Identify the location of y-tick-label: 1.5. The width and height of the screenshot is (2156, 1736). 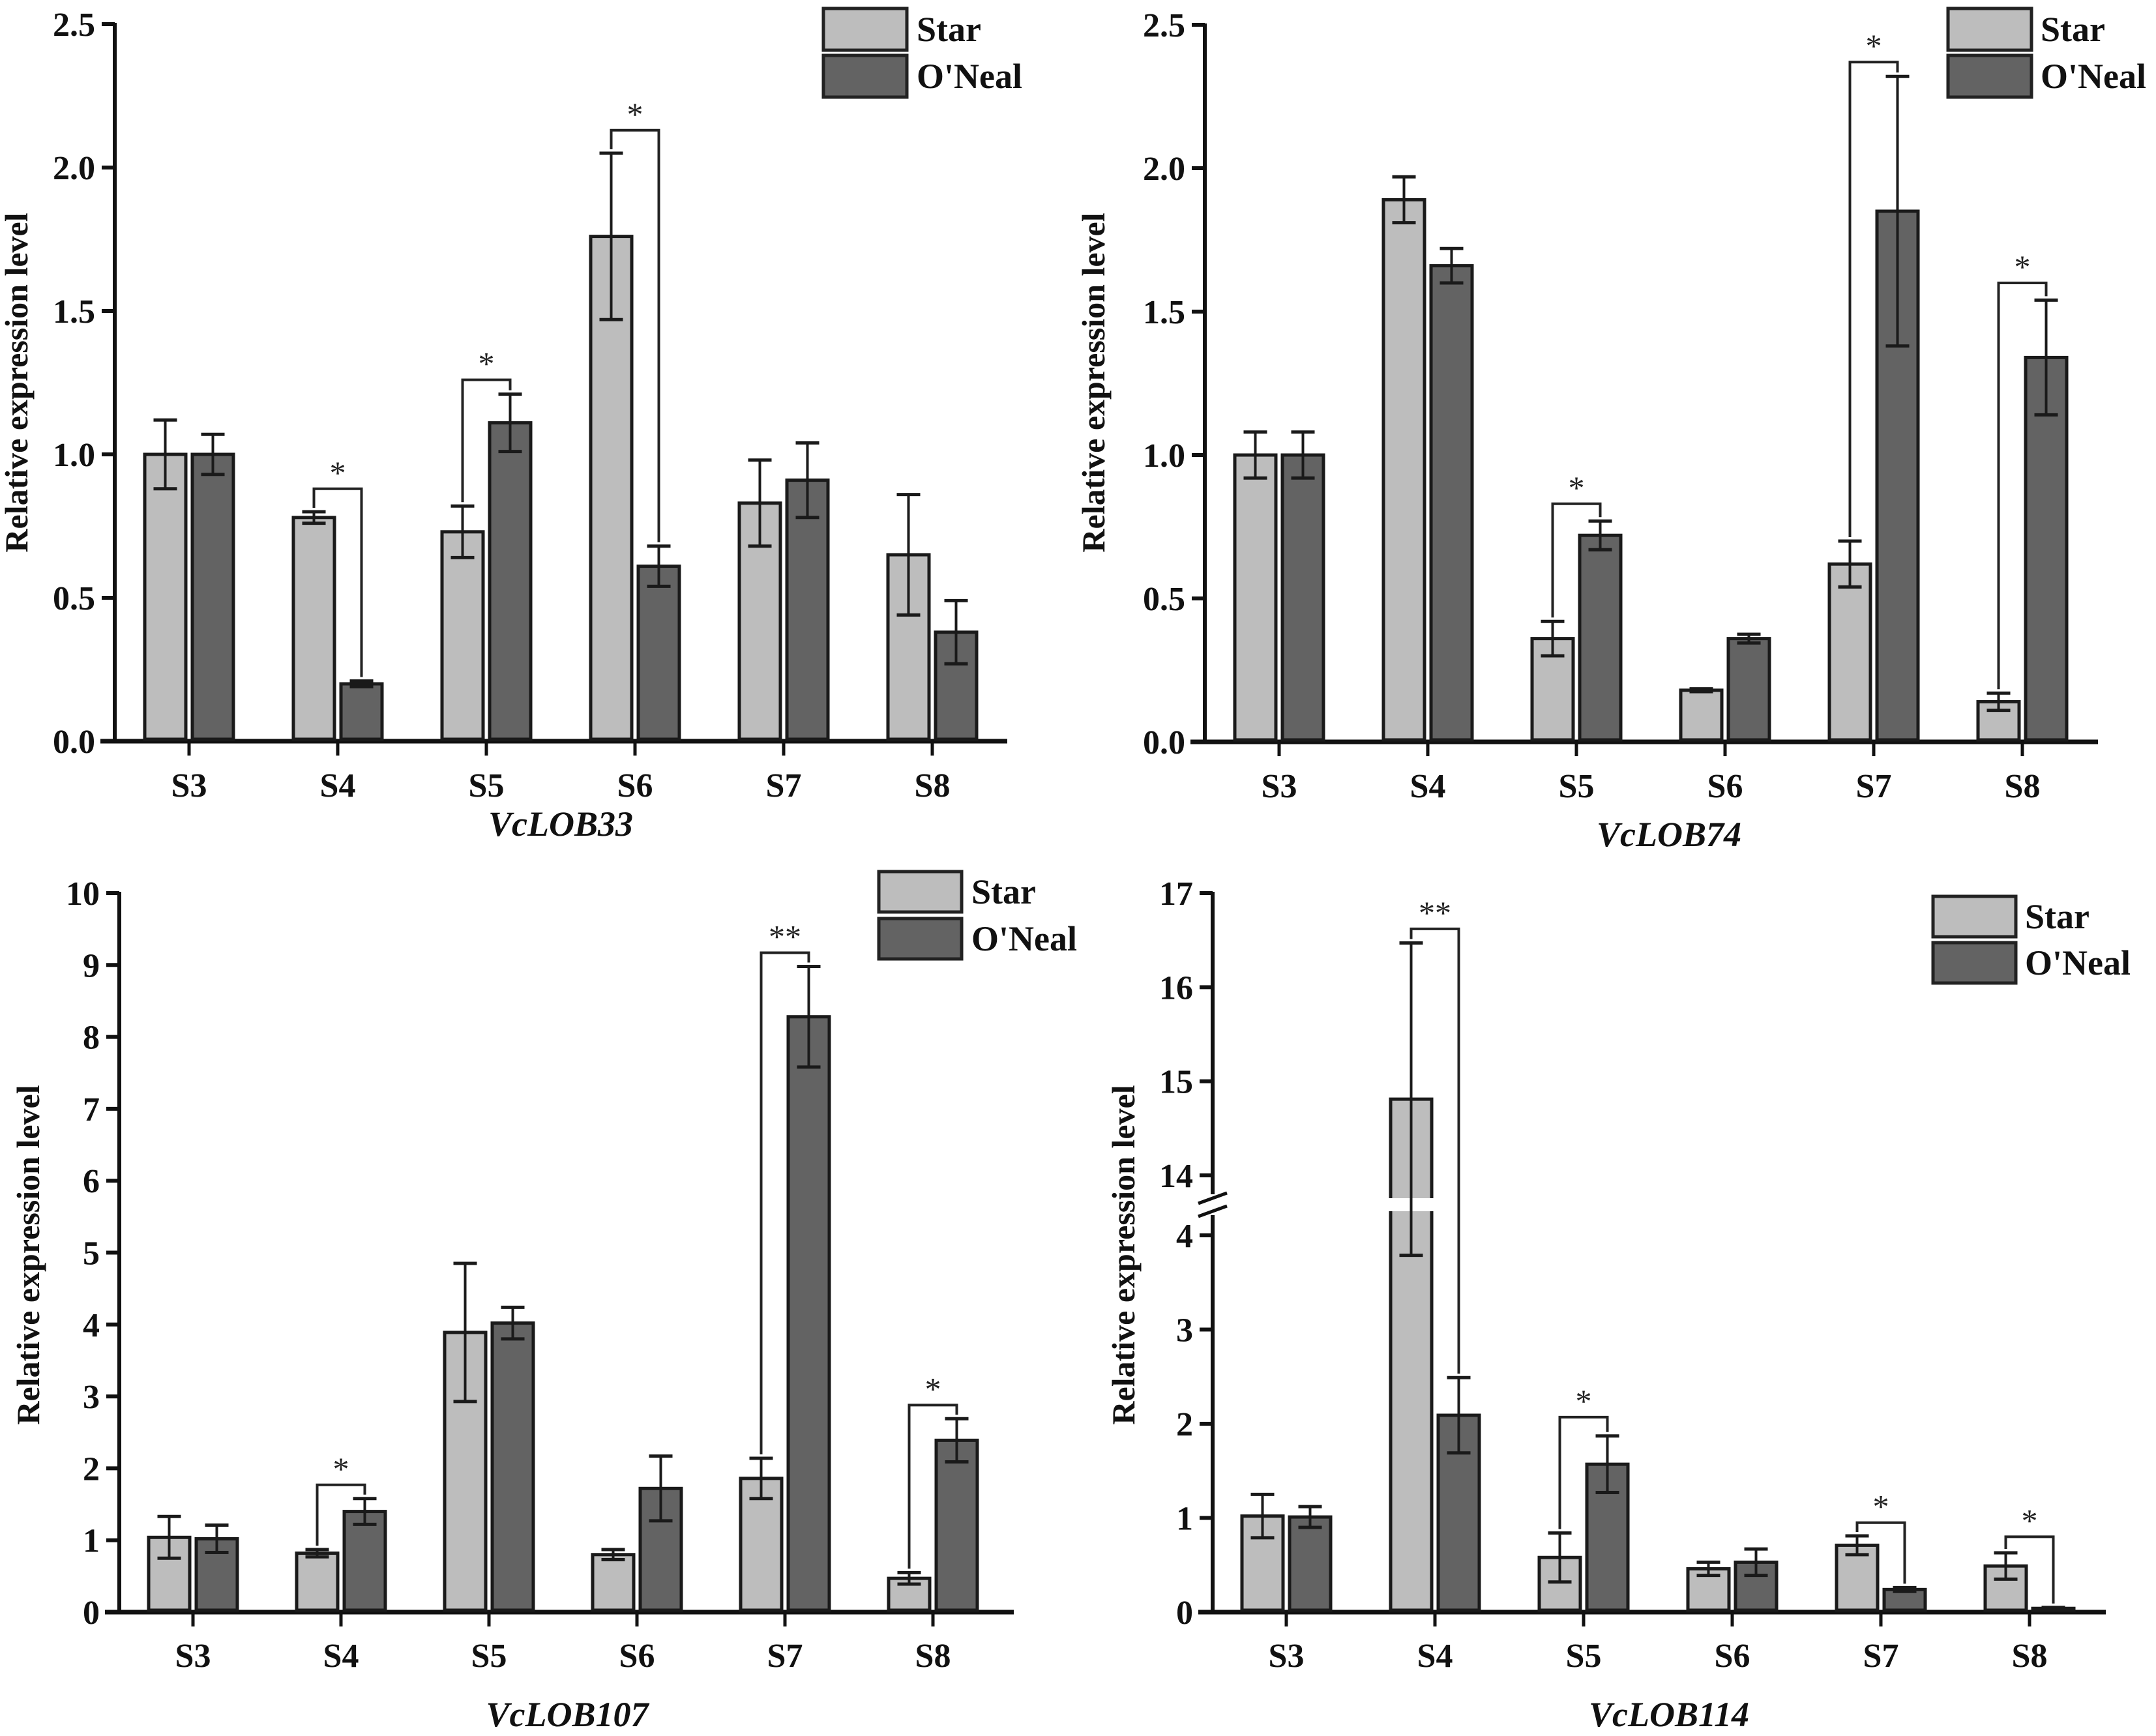
(74, 312).